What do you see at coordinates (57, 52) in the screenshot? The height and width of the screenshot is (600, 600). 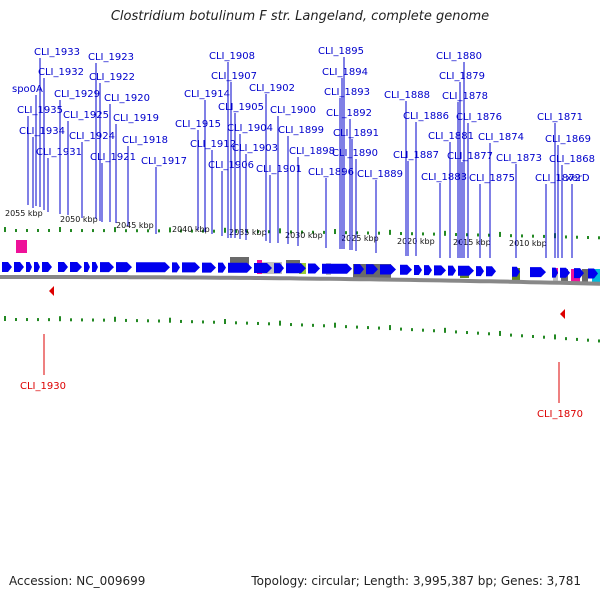 I see `gene-label: CLI_1933` at bounding box center [57, 52].